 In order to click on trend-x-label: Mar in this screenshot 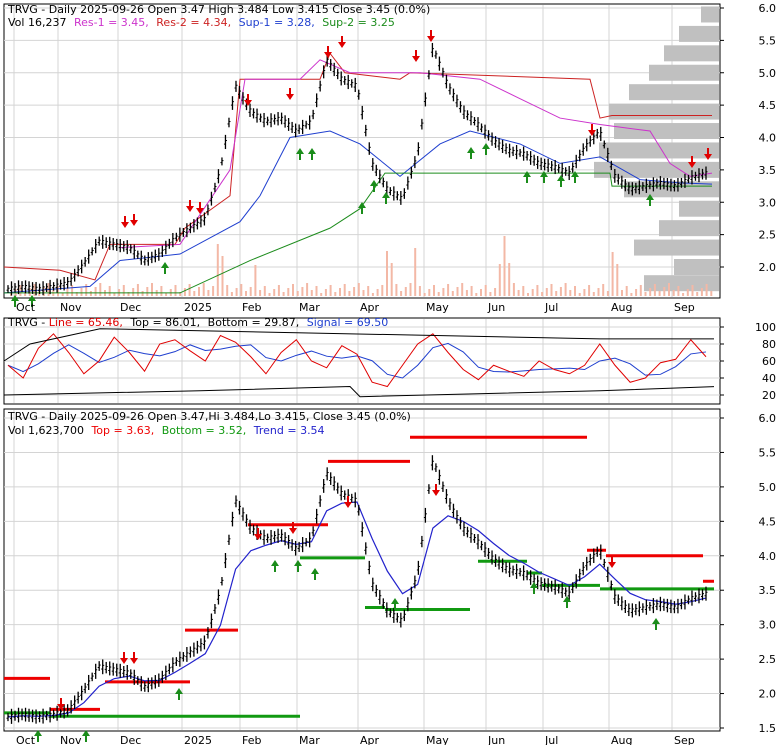, I will do `click(309, 739)`.